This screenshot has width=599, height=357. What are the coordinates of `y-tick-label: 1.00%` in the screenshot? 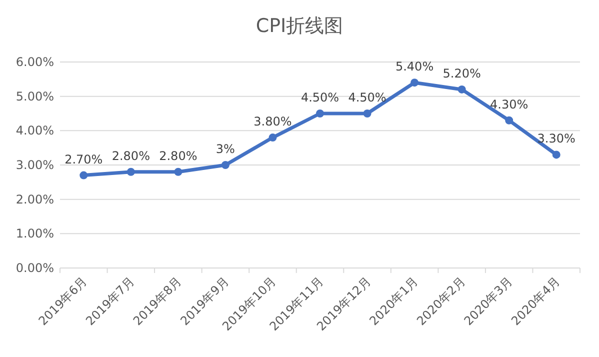 It's located at (35, 233).